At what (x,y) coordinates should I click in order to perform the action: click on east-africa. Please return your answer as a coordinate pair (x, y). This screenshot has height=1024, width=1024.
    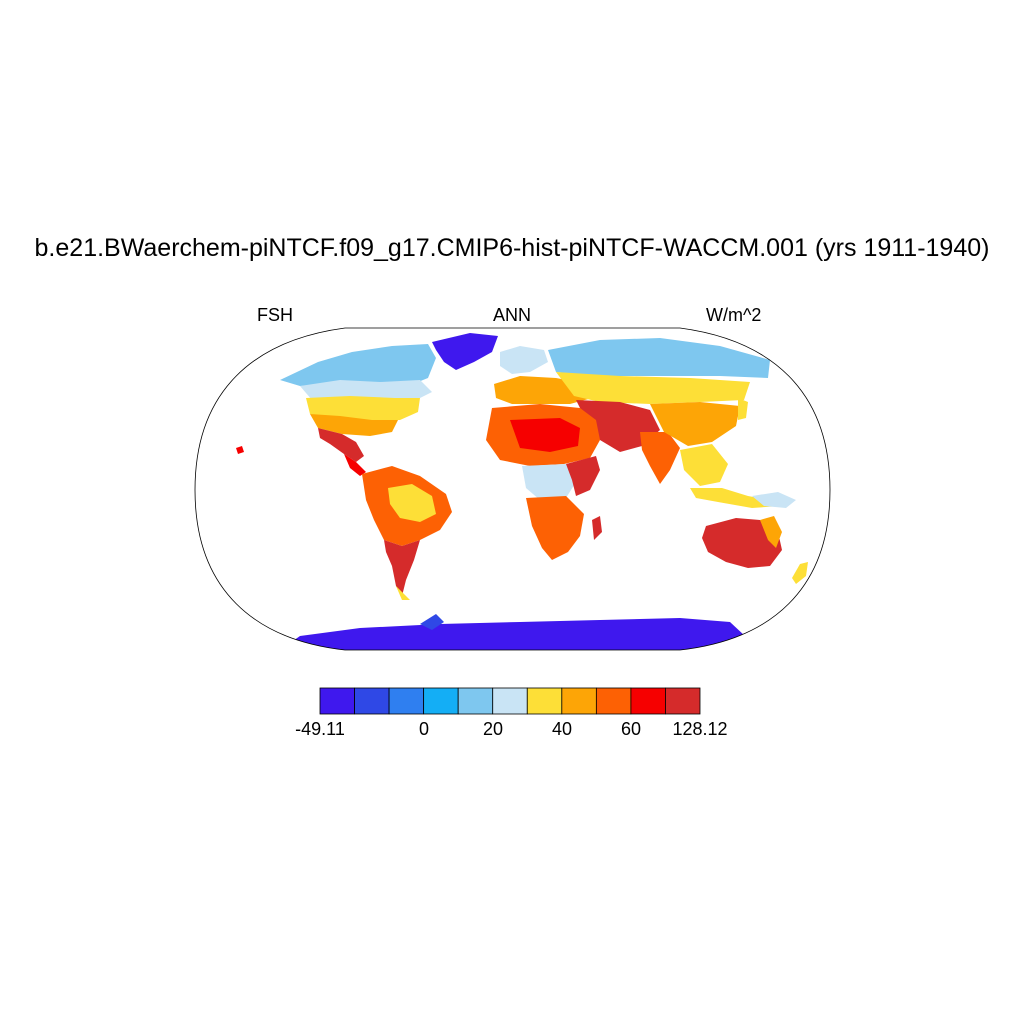
    Looking at the image, I should click on (583, 476).